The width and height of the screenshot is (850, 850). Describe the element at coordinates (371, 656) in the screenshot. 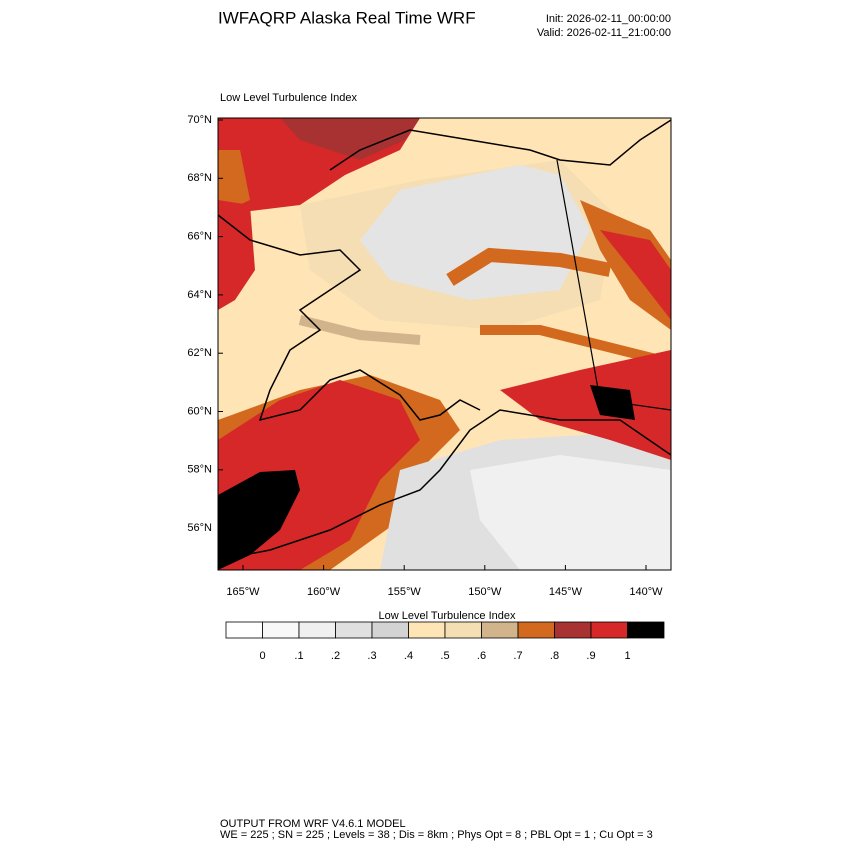

I see `colorbar-label: .3` at that location.